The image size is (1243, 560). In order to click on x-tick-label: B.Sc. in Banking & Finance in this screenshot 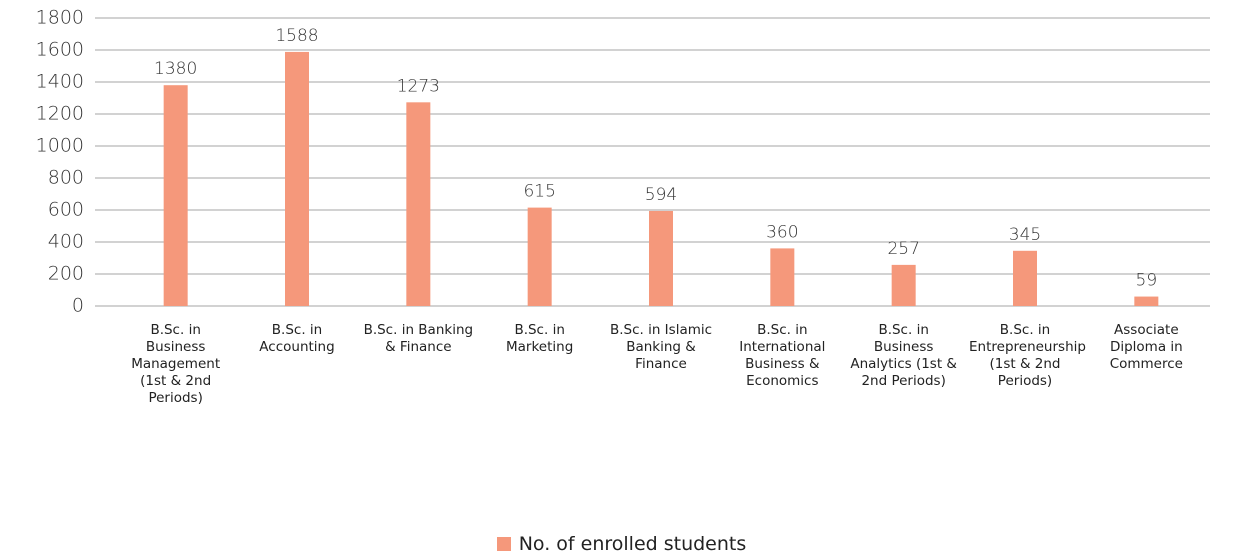, I will do `click(418, 338)`.